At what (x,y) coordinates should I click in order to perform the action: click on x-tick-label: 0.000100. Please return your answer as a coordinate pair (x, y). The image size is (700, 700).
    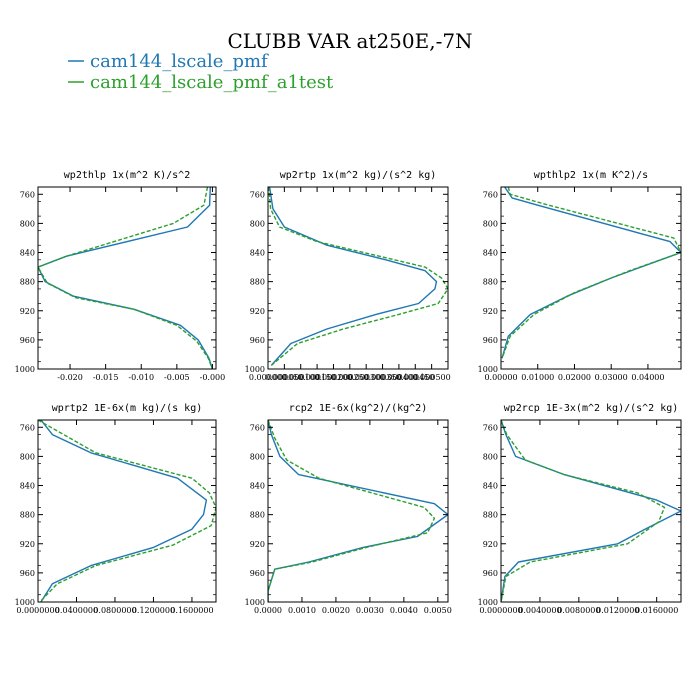
    Looking at the image, I should click on (301, 377).